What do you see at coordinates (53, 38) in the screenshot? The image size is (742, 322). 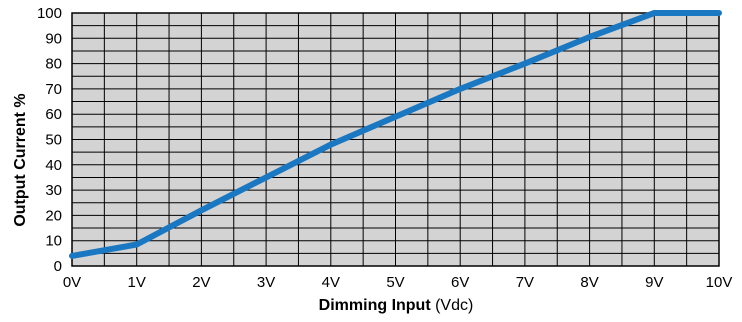 I see `y-tick-label: 90` at bounding box center [53, 38].